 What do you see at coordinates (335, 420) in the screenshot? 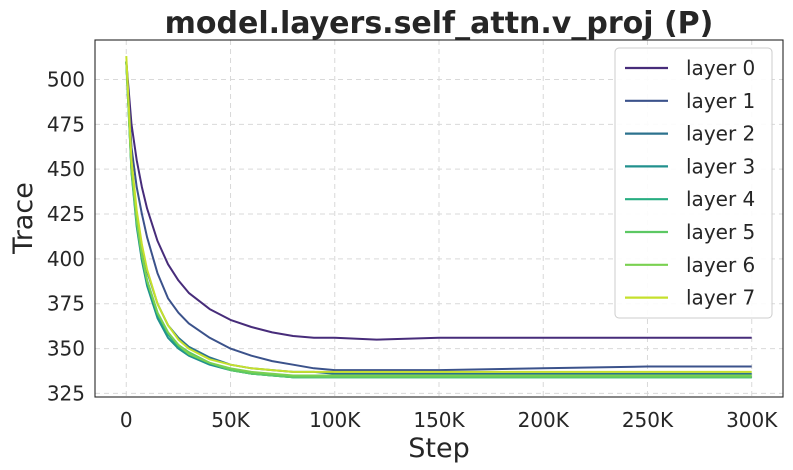
I see `x-tick-label: 100K` at bounding box center [335, 420].